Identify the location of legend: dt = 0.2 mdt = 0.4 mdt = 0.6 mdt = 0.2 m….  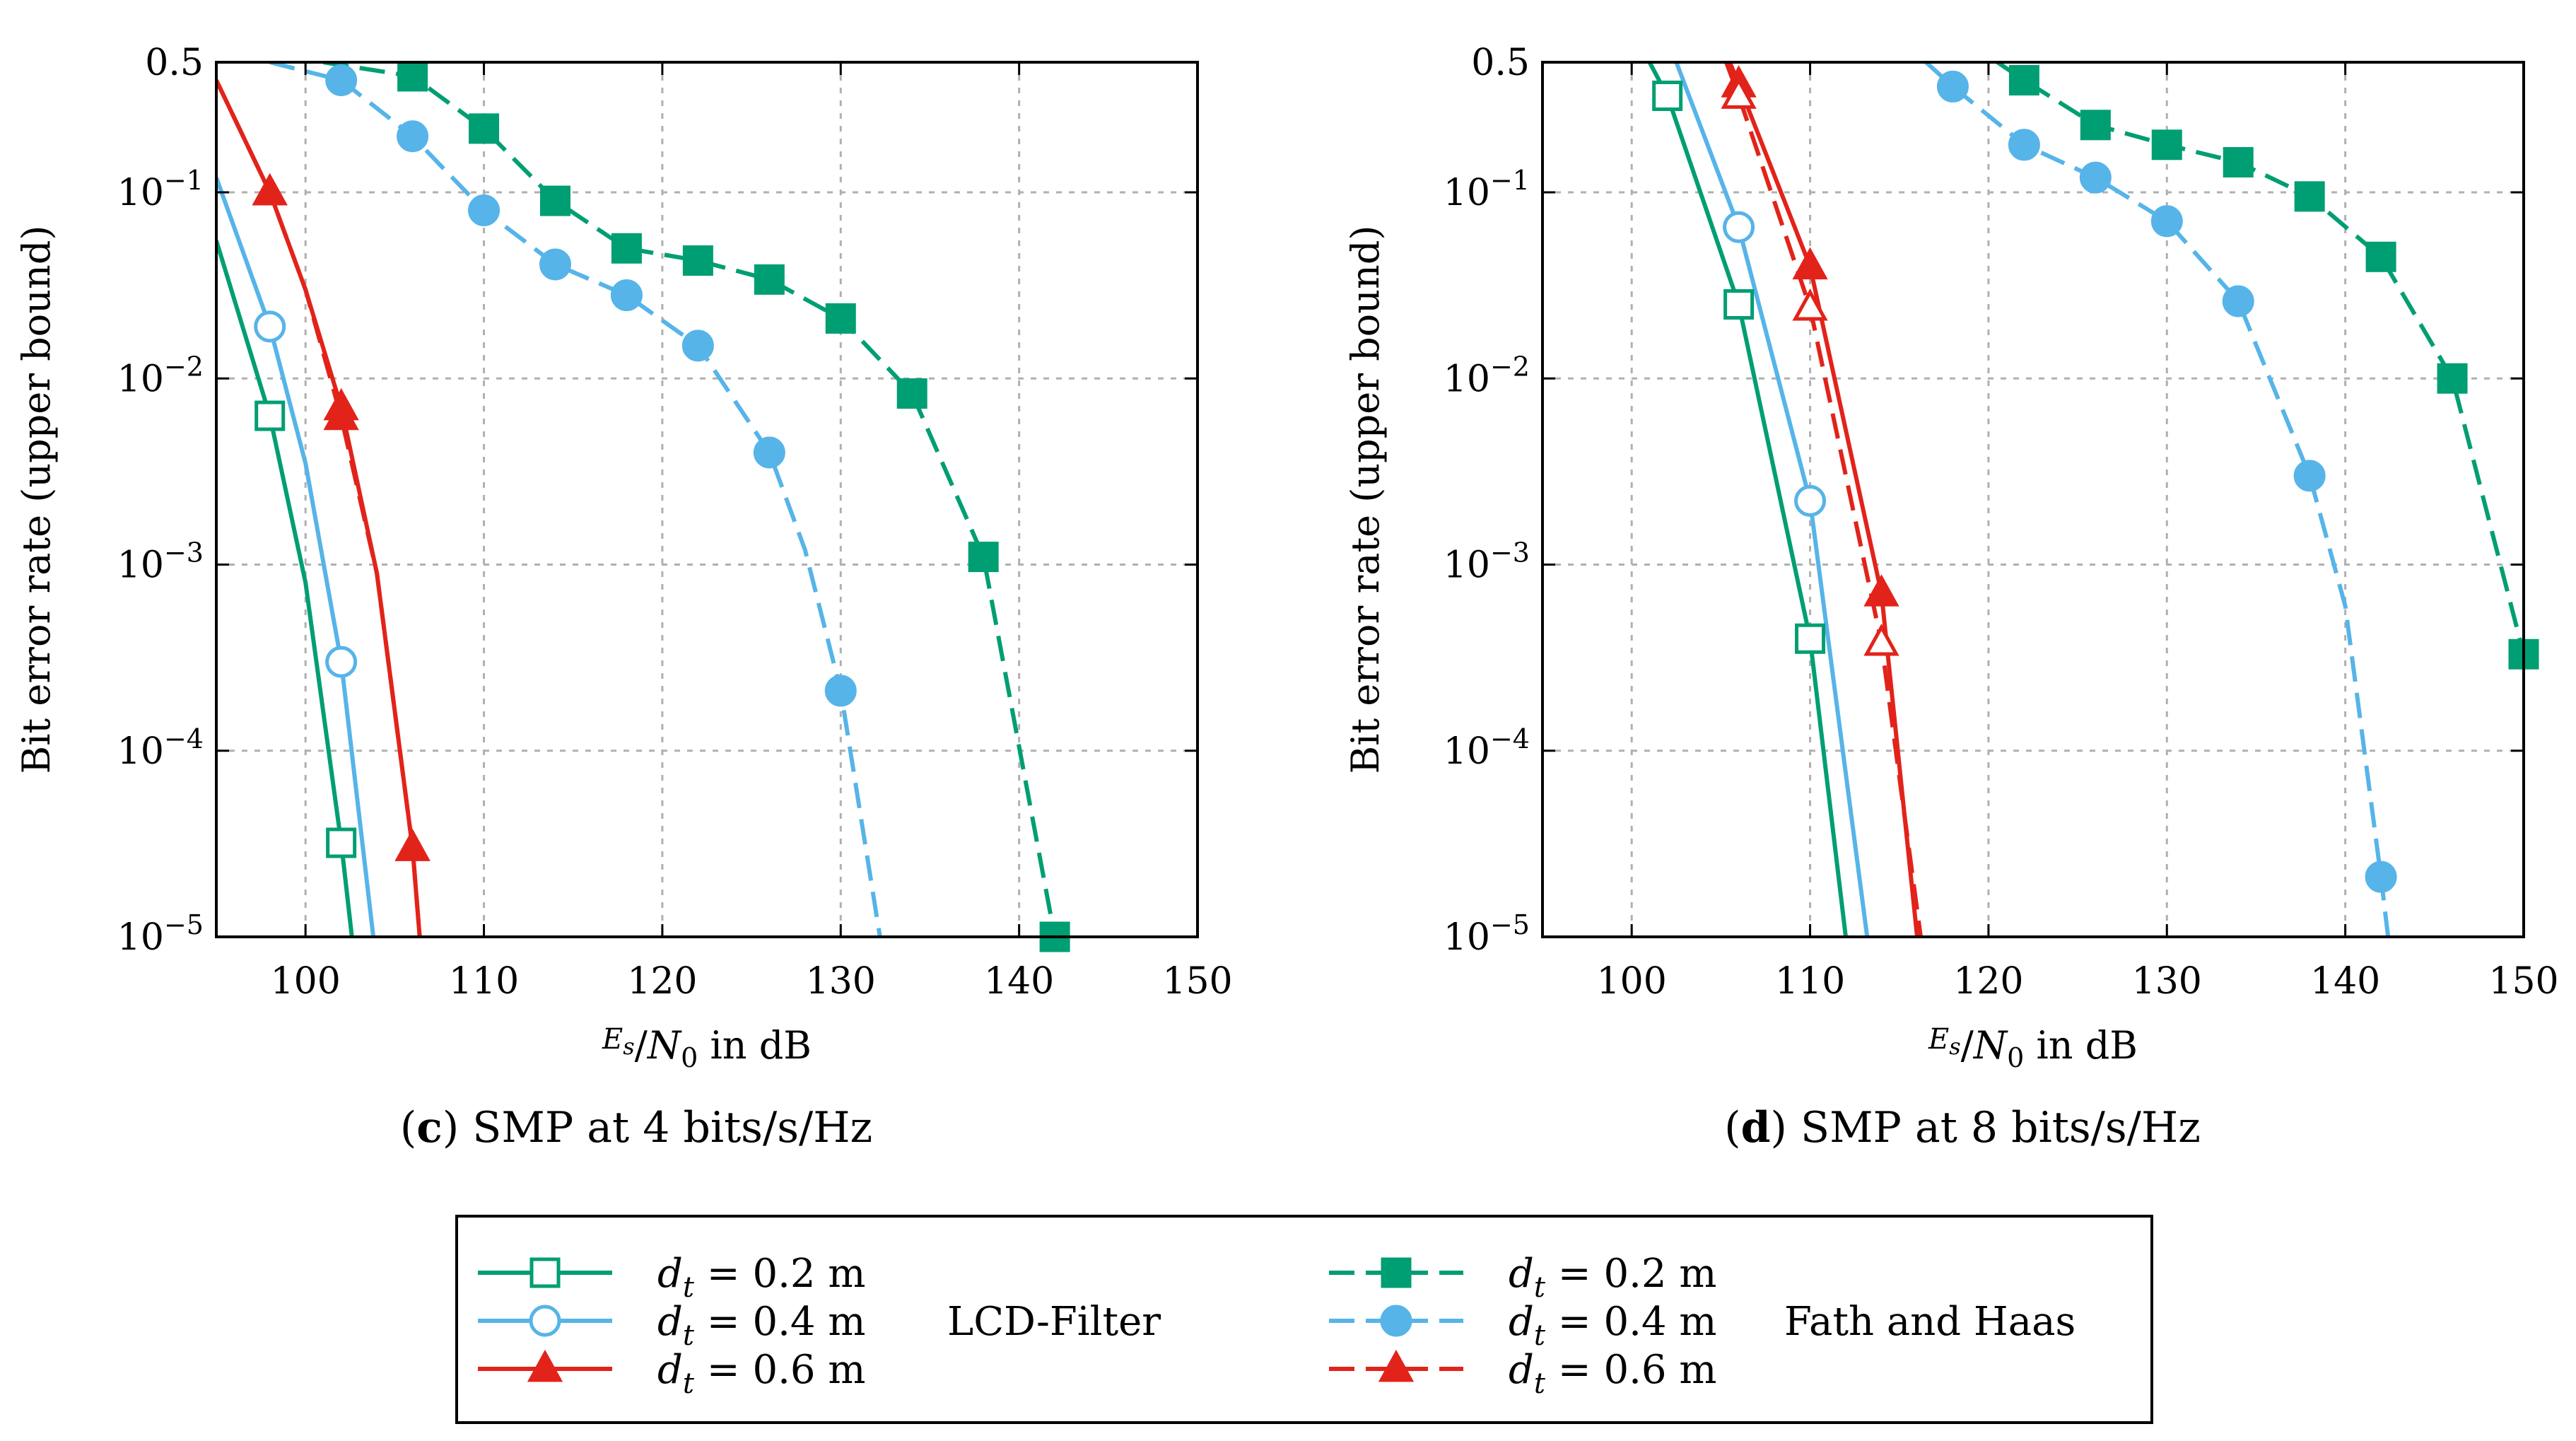
(1304, 1320).